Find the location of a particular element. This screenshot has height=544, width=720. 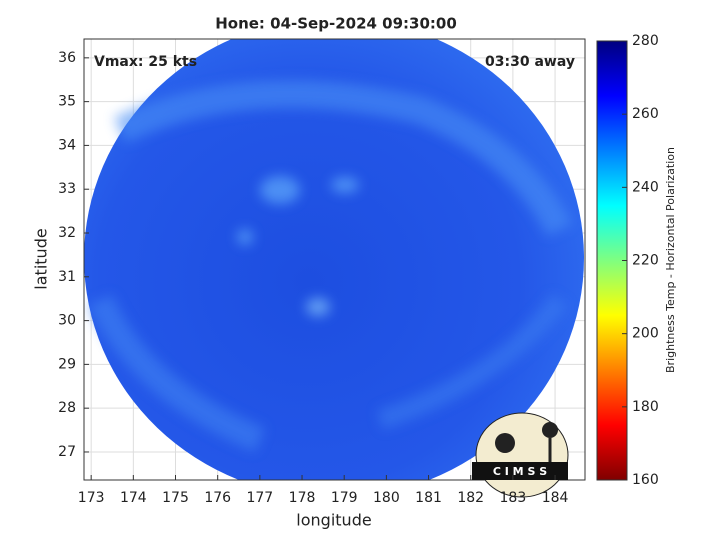

x-tick-label: 173 is located at coordinates (91, 498).